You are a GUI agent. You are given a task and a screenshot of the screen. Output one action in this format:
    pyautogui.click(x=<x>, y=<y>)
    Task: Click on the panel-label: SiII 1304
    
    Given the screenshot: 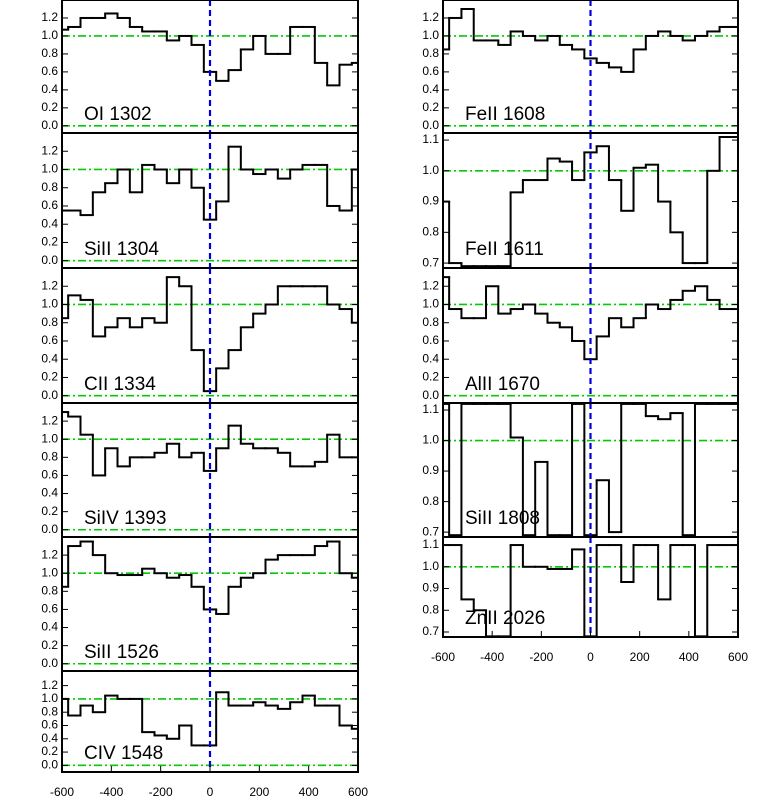 What is the action you would take?
    pyautogui.click(x=121, y=249)
    